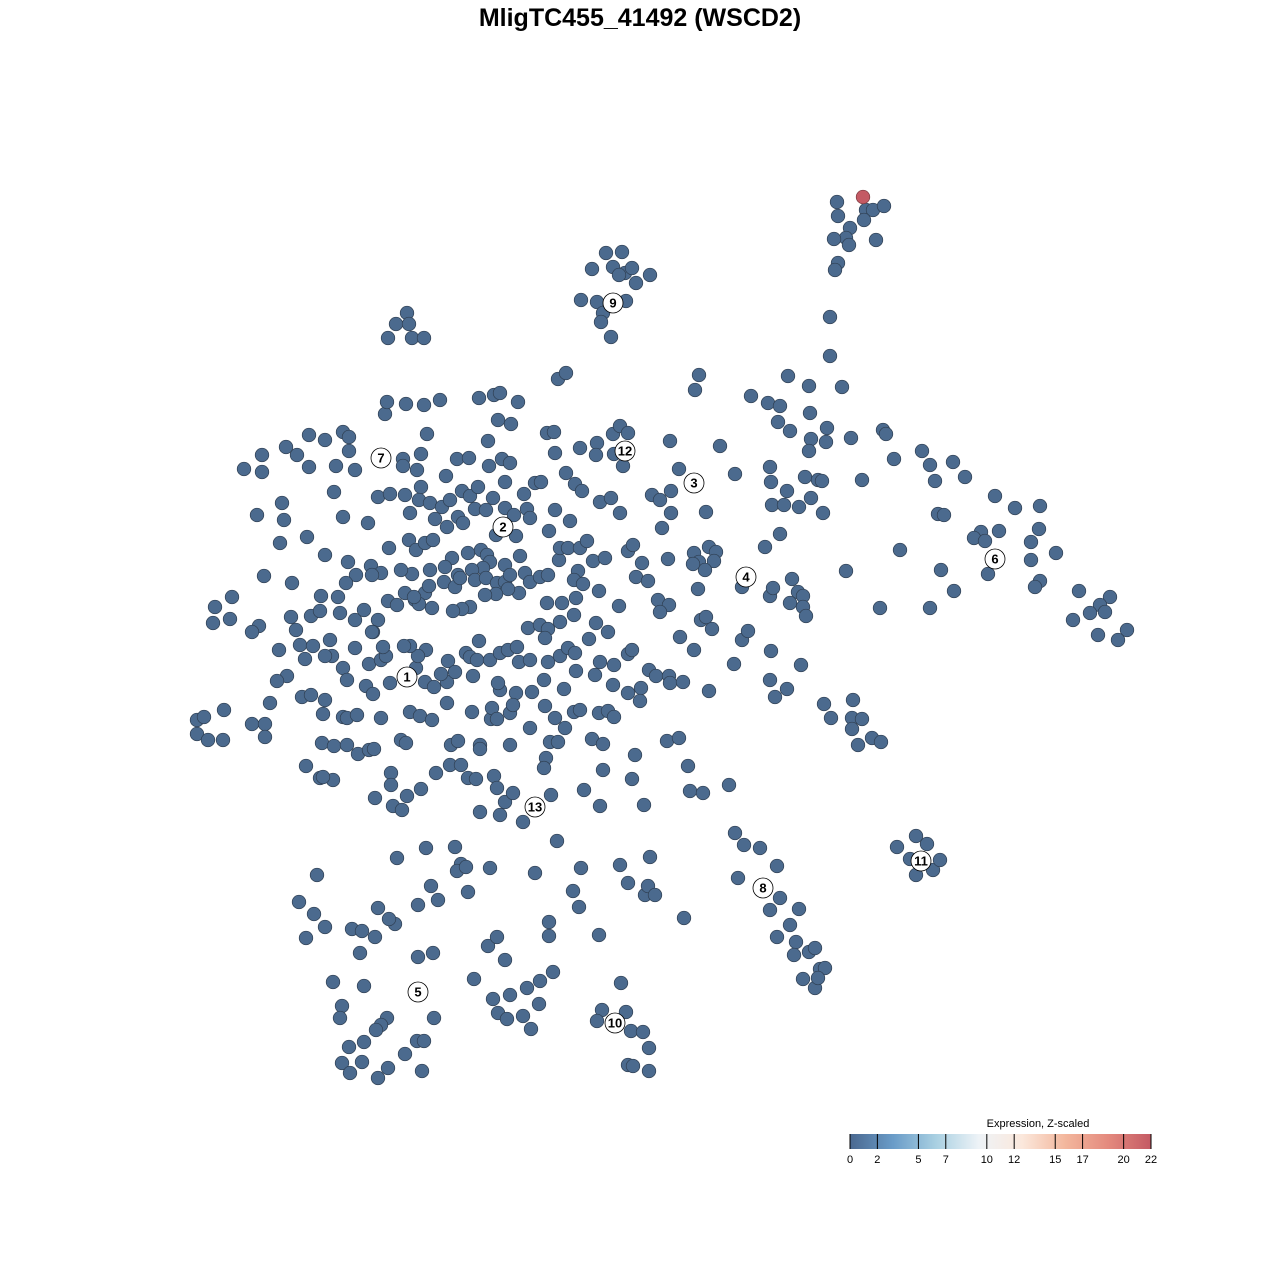 This screenshot has width=1280, height=1280. Describe the element at coordinates (921, 861) in the screenshot. I see `cluster-label-text: 11` at that location.